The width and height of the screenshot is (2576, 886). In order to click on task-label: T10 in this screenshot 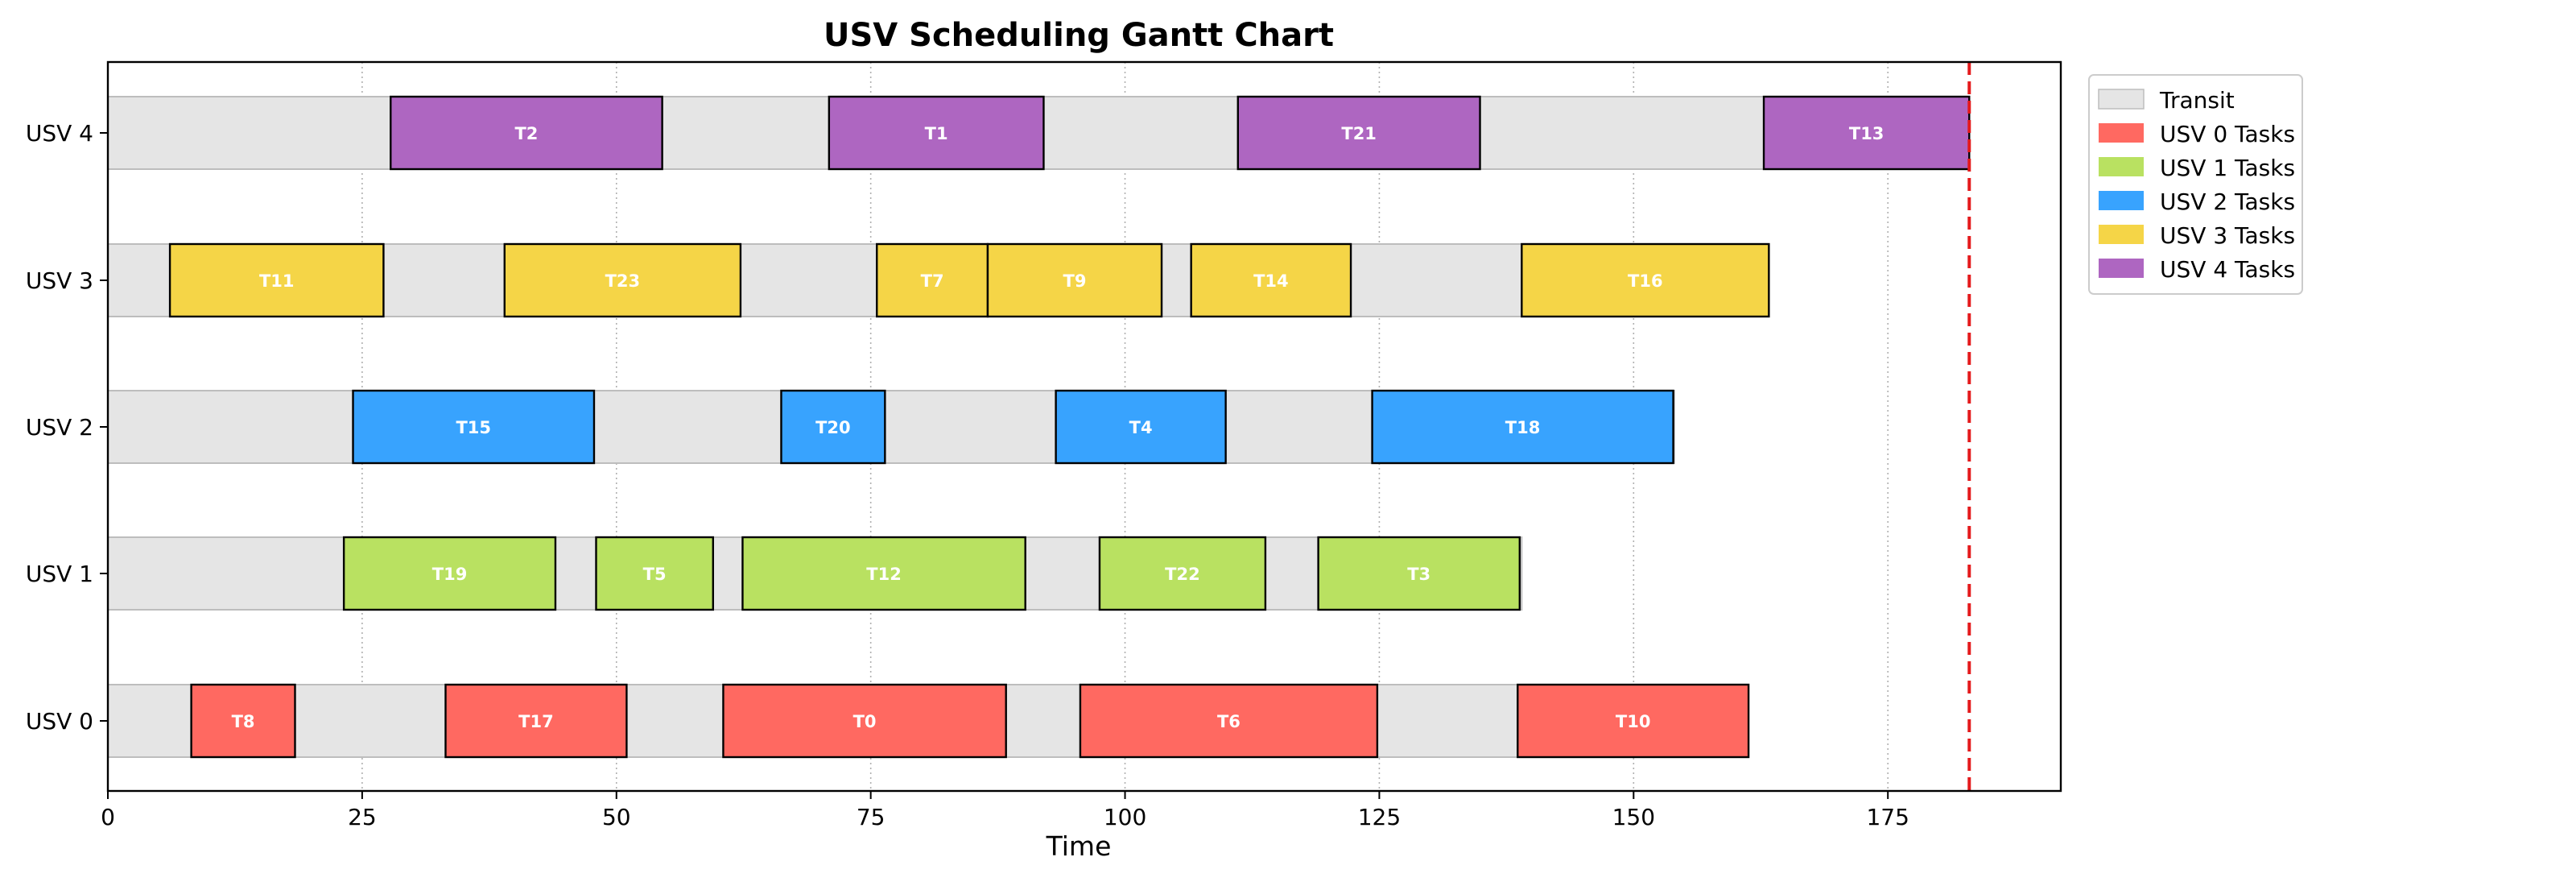, I will do `click(1633, 721)`.